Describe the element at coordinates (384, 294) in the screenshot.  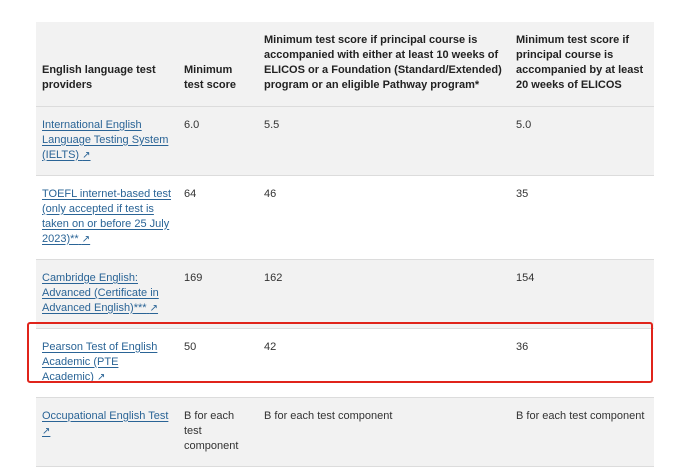
I see `score-10-weeks-cell: 162` at that location.